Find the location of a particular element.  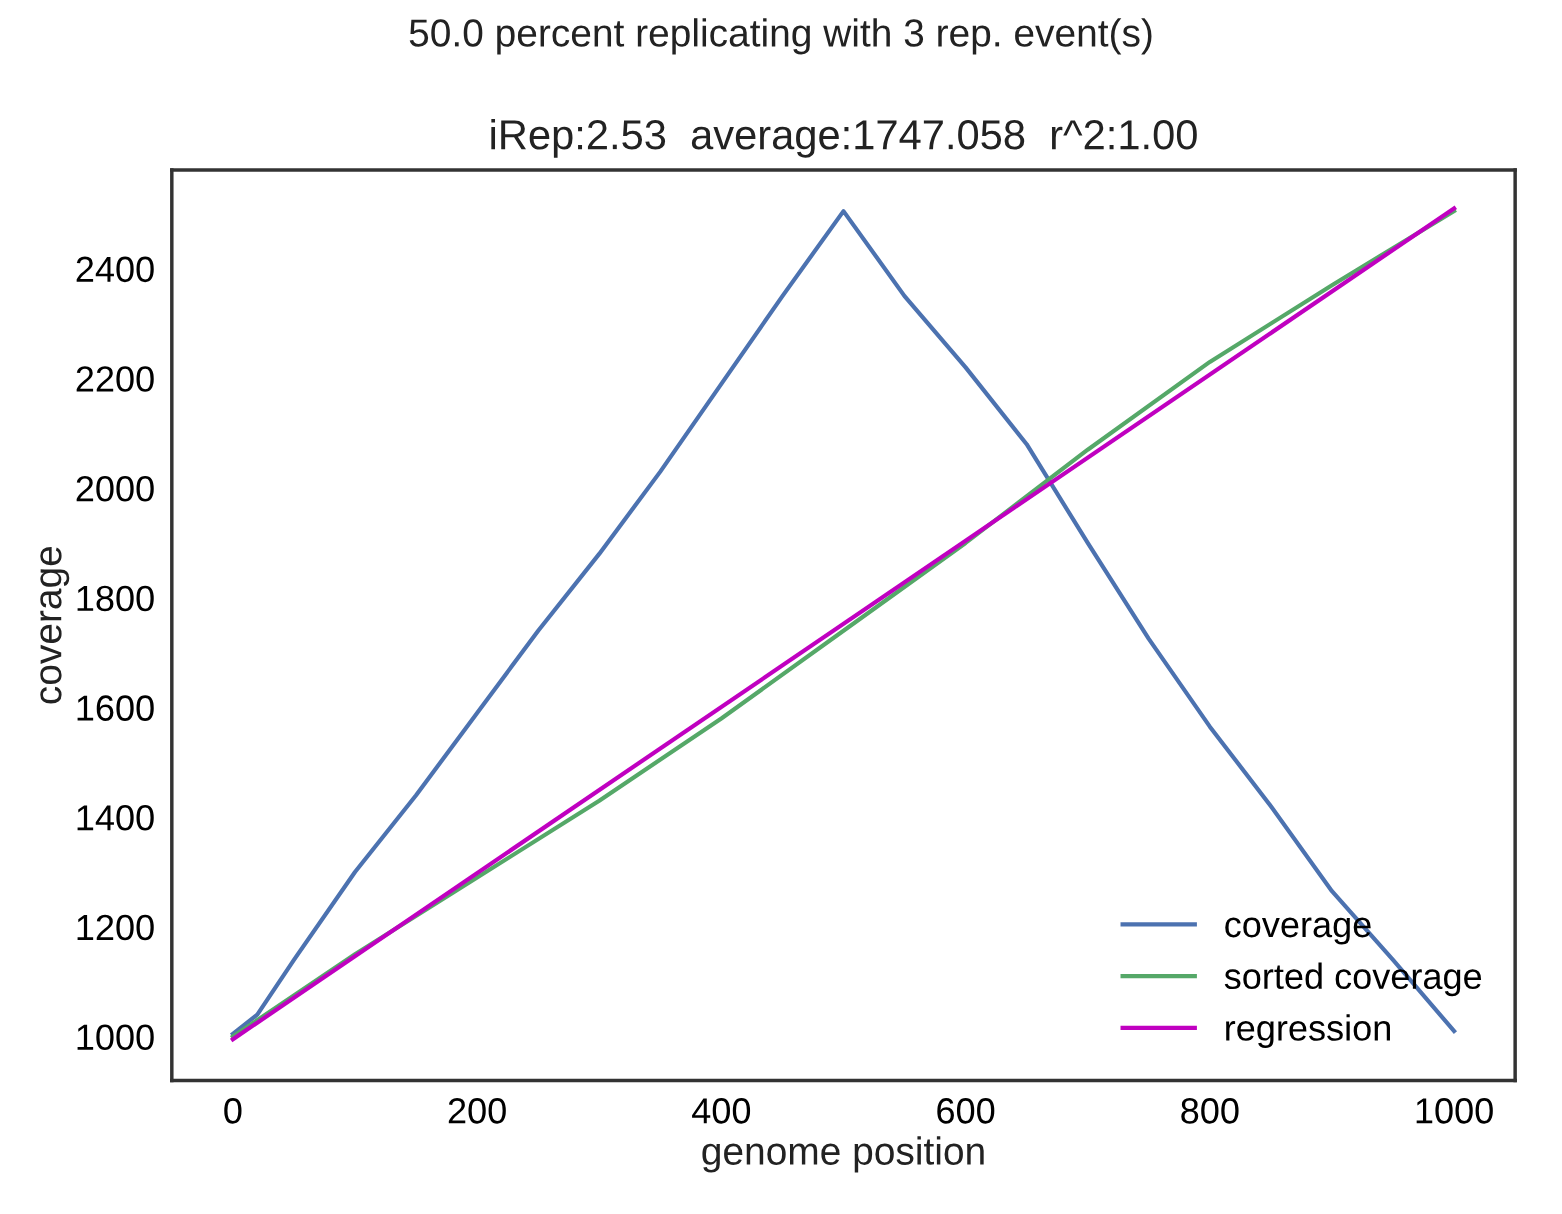

y-tick-label: 2400 is located at coordinates (115, 269).